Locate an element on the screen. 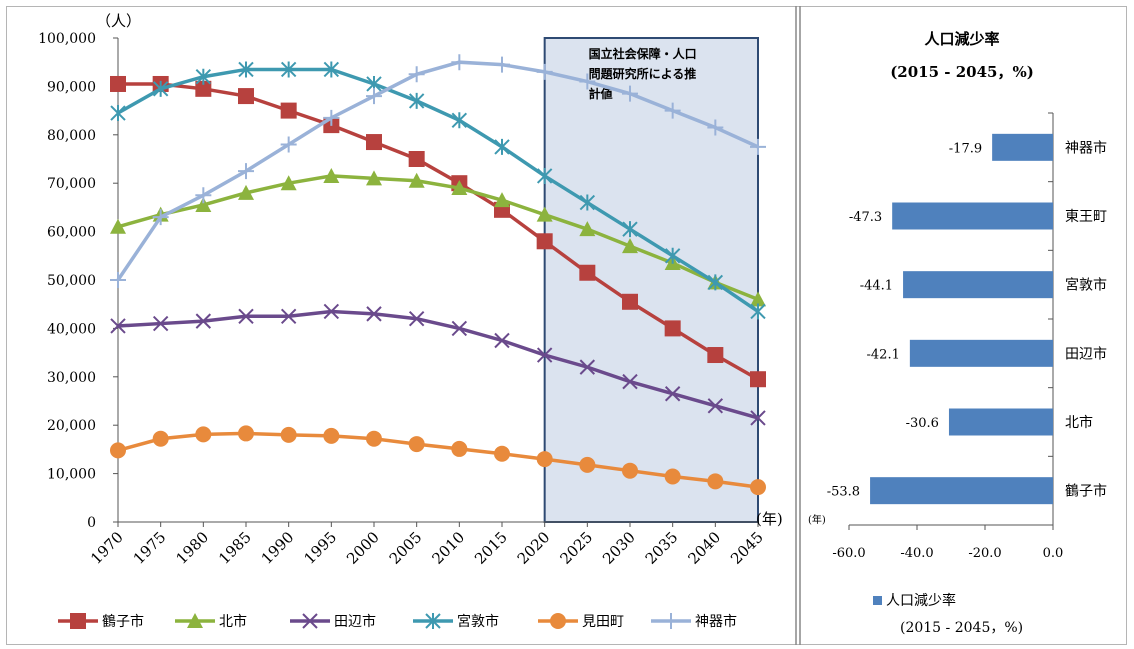 The width and height of the screenshot is (1134, 649). bar-category-label: 東王町 is located at coordinates (1086, 217).